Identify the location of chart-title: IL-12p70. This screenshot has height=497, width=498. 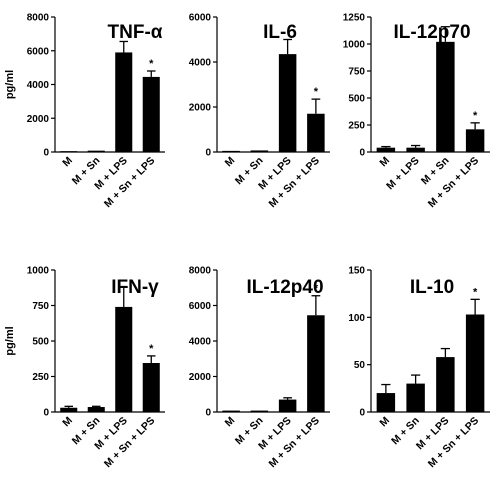
(431, 32).